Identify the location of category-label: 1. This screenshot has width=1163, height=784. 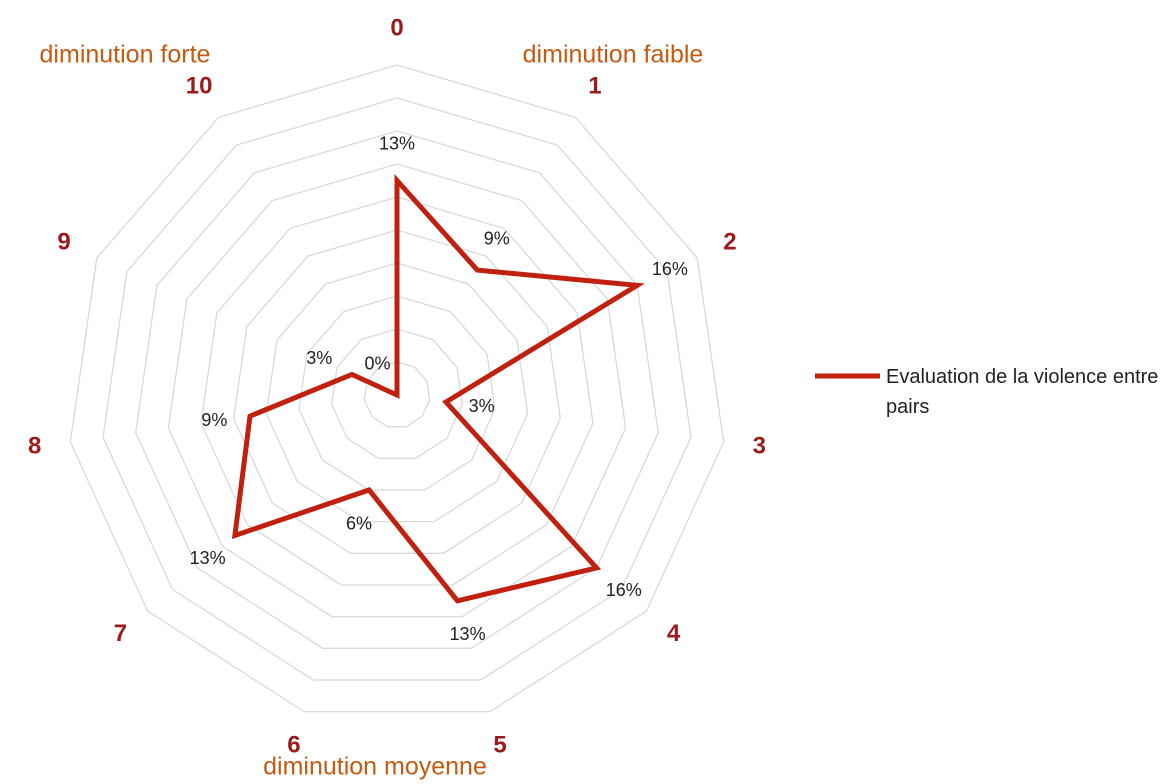
(594, 85).